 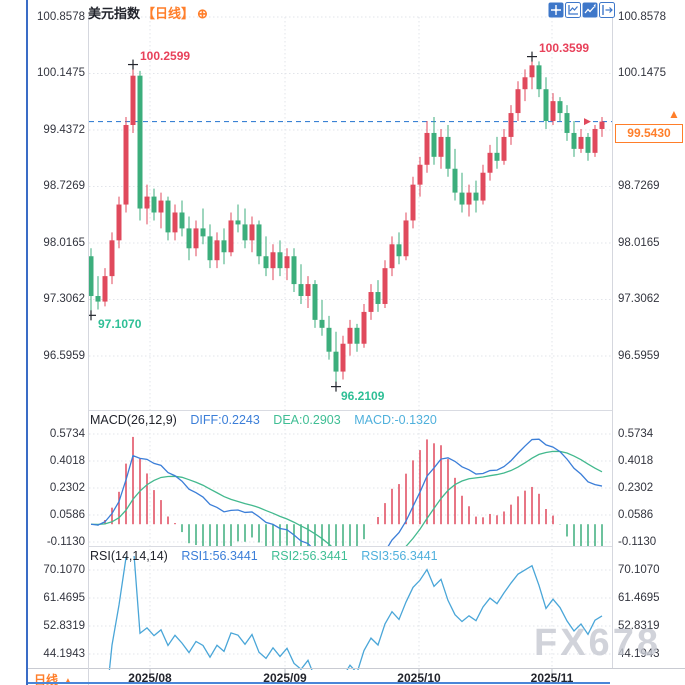 What do you see at coordinates (674, 114) in the screenshot?
I see `price-up-arrow-icon: ▲` at bounding box center [674, 114].